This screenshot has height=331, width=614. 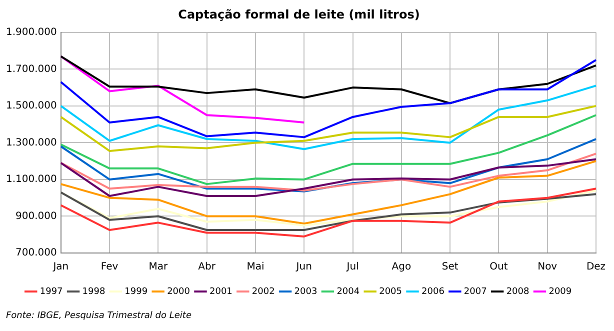 I want to click on legend-label: 2009, so click(x=560, y=291).